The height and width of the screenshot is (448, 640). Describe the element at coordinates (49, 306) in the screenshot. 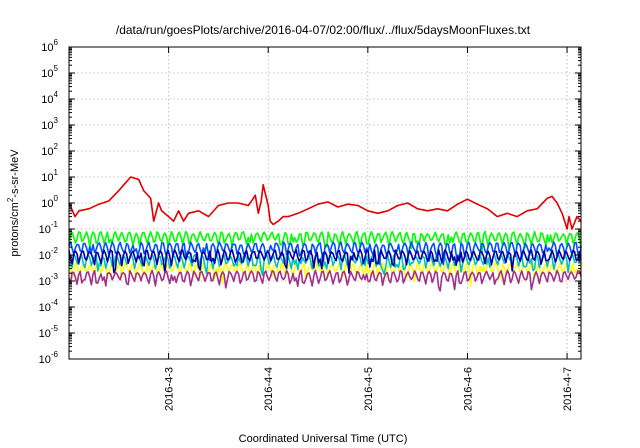

I see `y-tick-label: 10⁻⁴` at that location.